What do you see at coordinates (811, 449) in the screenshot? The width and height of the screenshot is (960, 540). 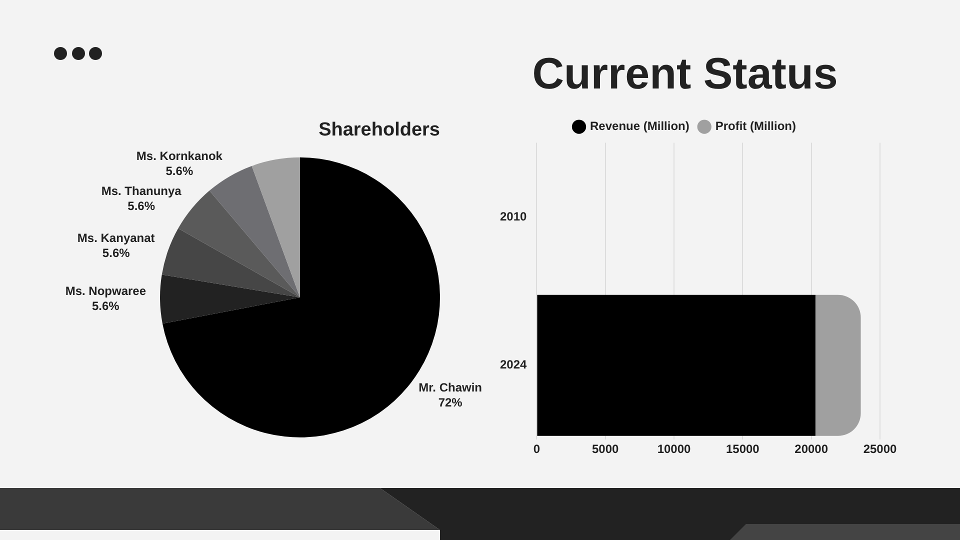 I see `x-tick-label: 20000` at bounding box center [811, 449].